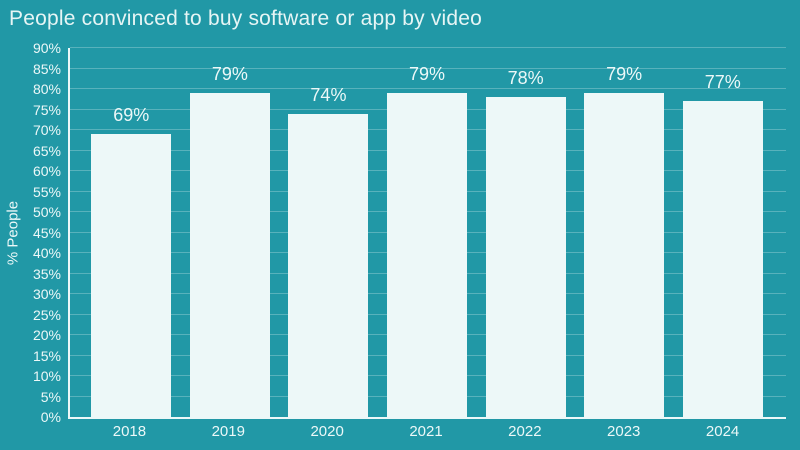 Image resolution: width=800 pixels, height=450 pixels. What do you see at coordinates (46, 68) in the screenshot?
I see `y-tick-label: 85%` at bounding box center [46, 68].